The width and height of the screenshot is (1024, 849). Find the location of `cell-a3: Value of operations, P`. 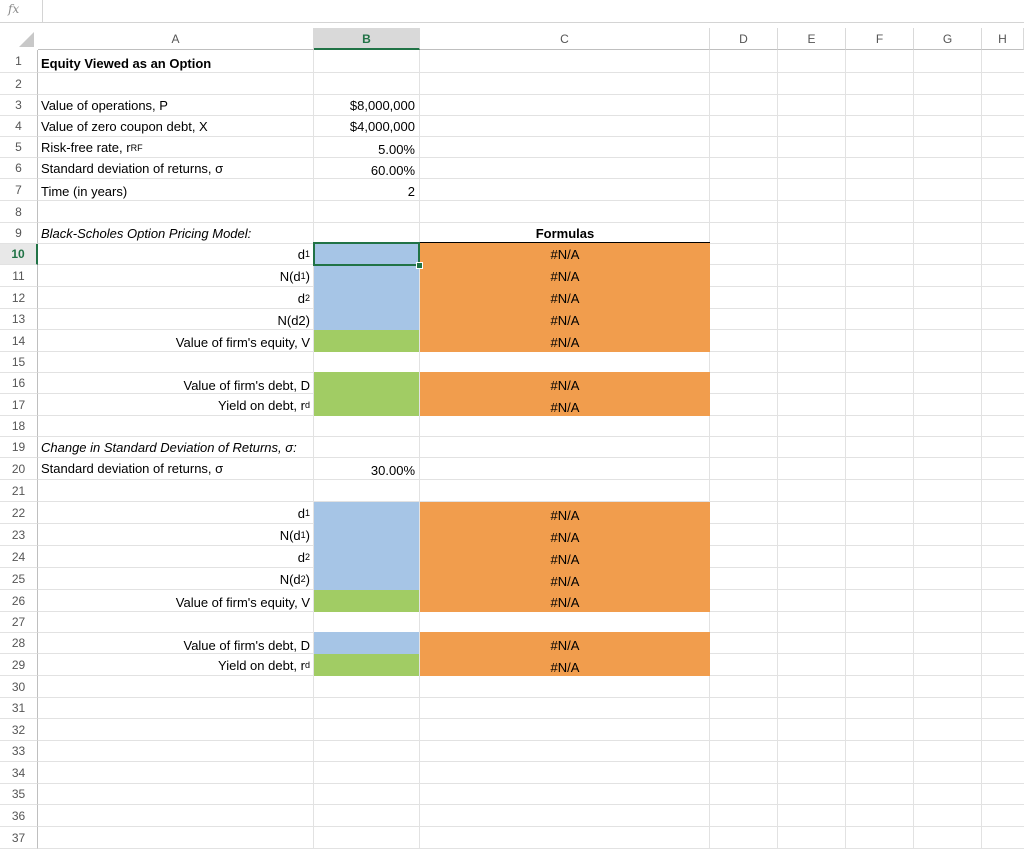

cell-a3: Value of operations, P is located at coordinates (104, 105).